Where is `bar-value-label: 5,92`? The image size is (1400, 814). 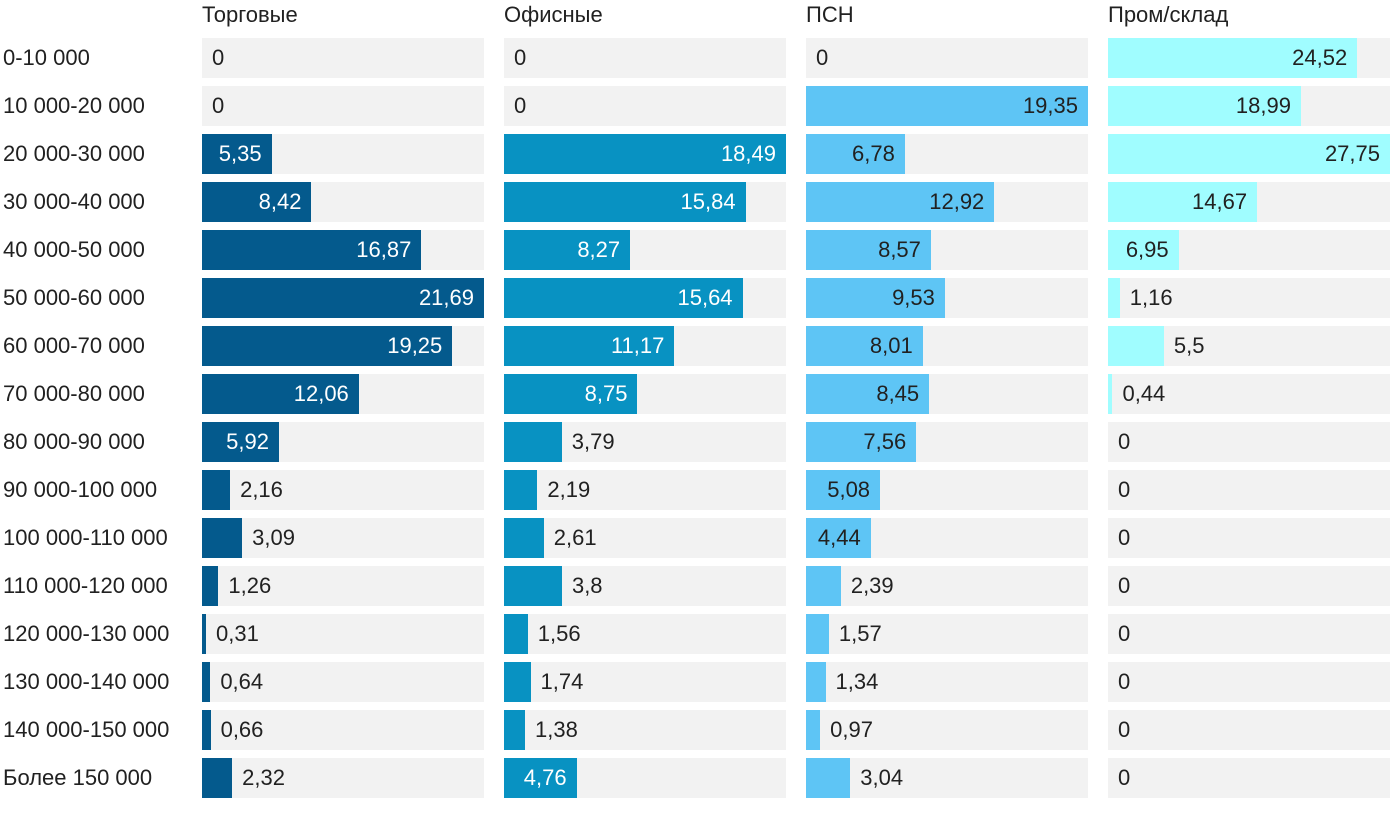 bar-value-label: 5,92 is located at coordinates (247, 441).